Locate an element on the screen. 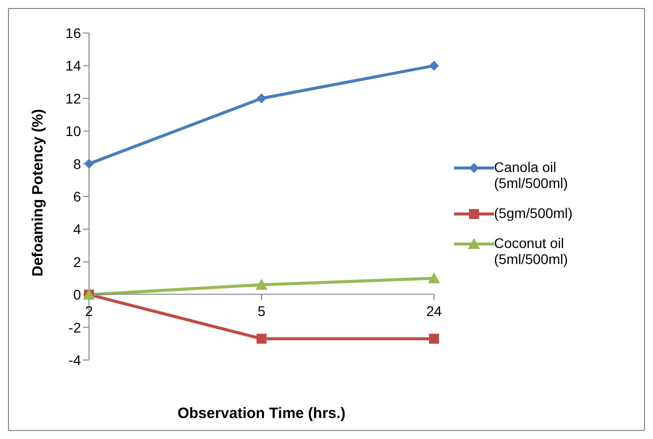  y-axis-title: Defoaming Potency (%) is located at coordinates (37, 192).